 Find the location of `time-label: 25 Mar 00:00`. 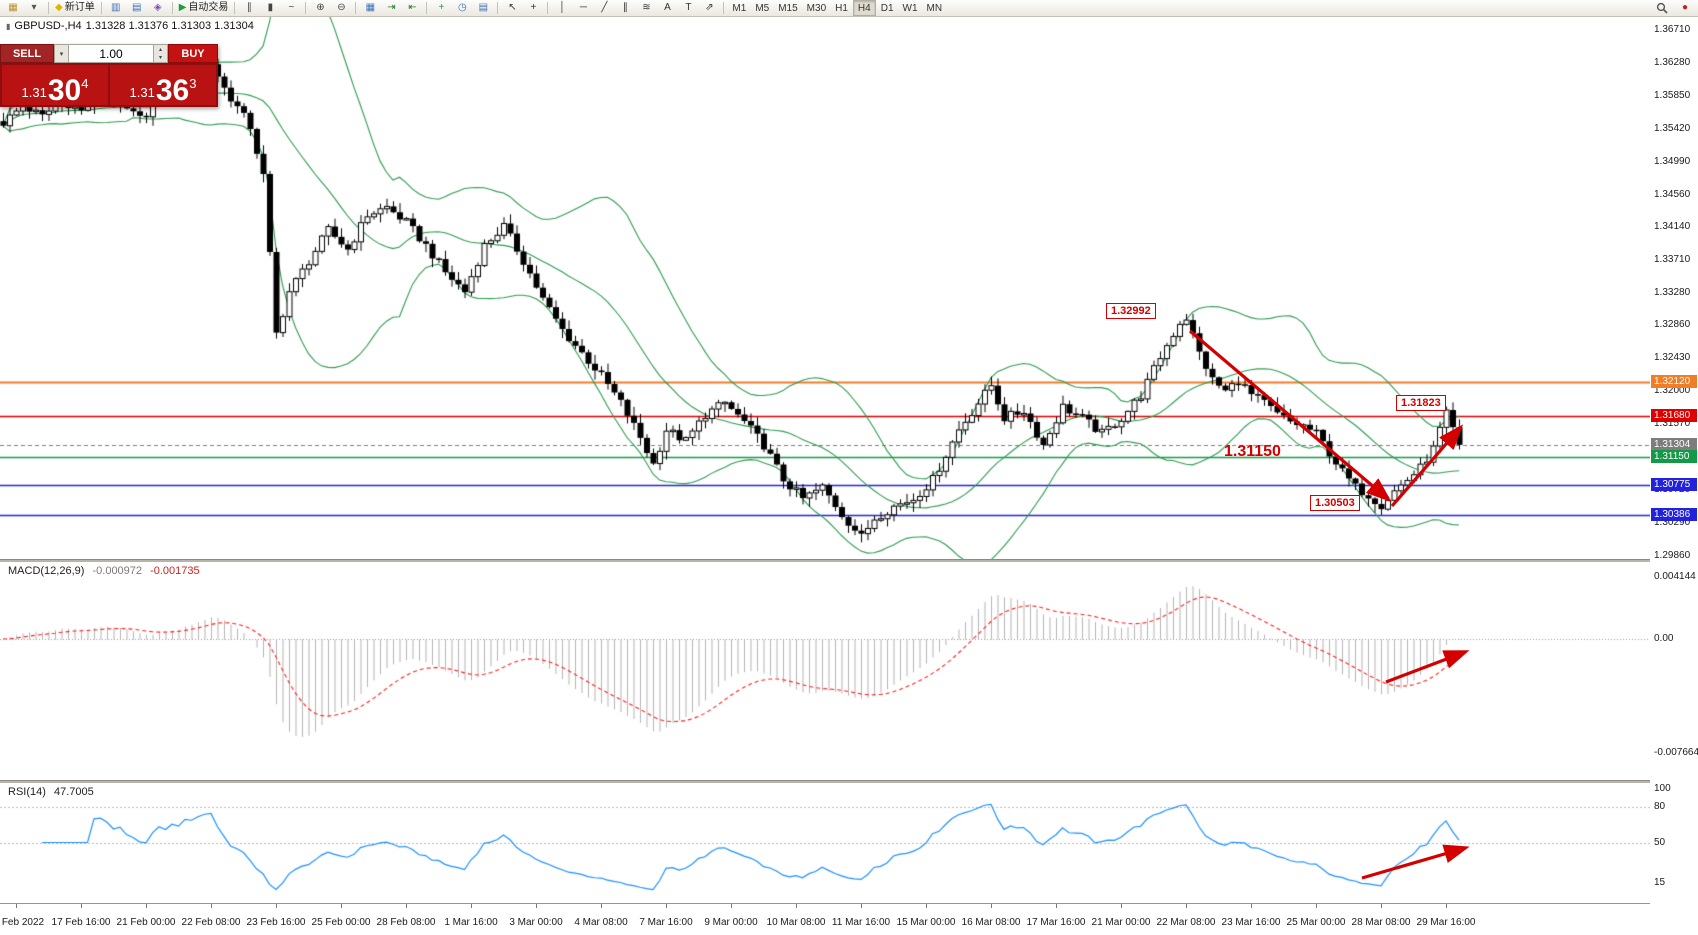

time-label: 25 Mar 00:00 is located at coordinates (1316, 922).